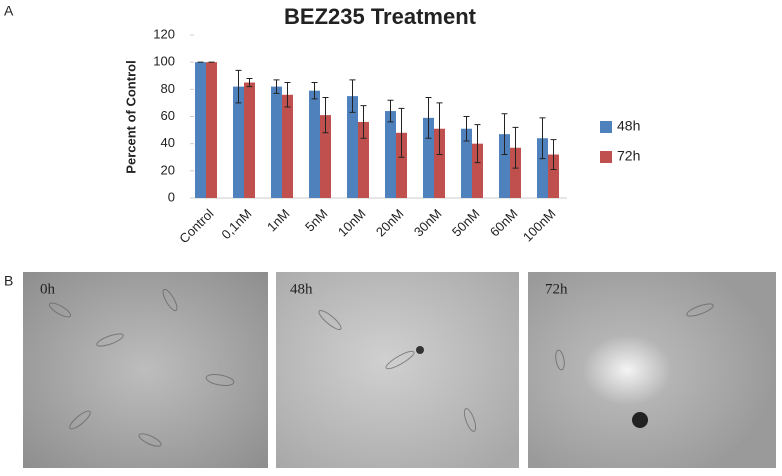 This screenshot has width=782, height=476. What do you see at coordinates (130, 116) in the screenshot?
I see `y-axis-label: Percent of Control` at bounding box center [130, 116].